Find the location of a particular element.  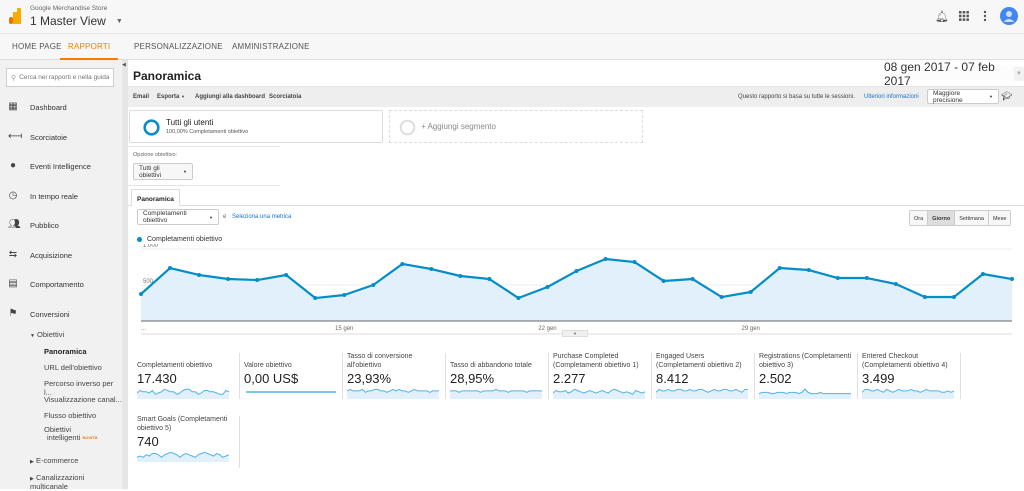

goal-option-label: Opzione obiettivo: is located at coordinates (155, 155).